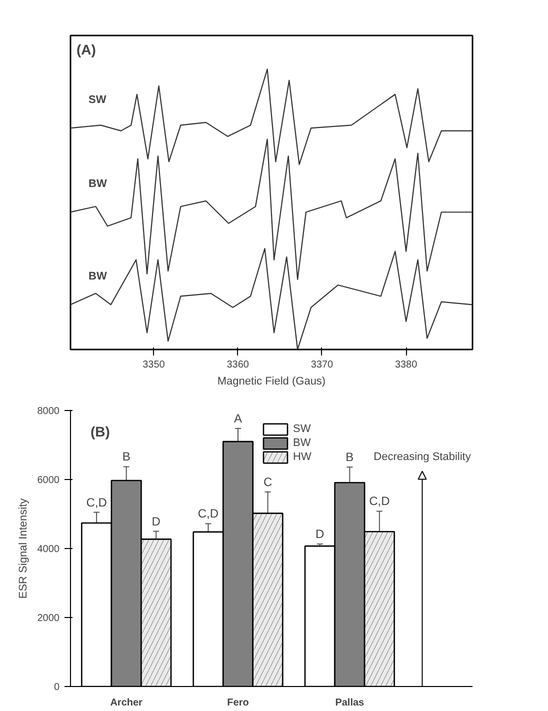  What do you see at coordinates (97, 100) in the screenshot?
I see `series-label: SW` at bounding box center [97, 100].